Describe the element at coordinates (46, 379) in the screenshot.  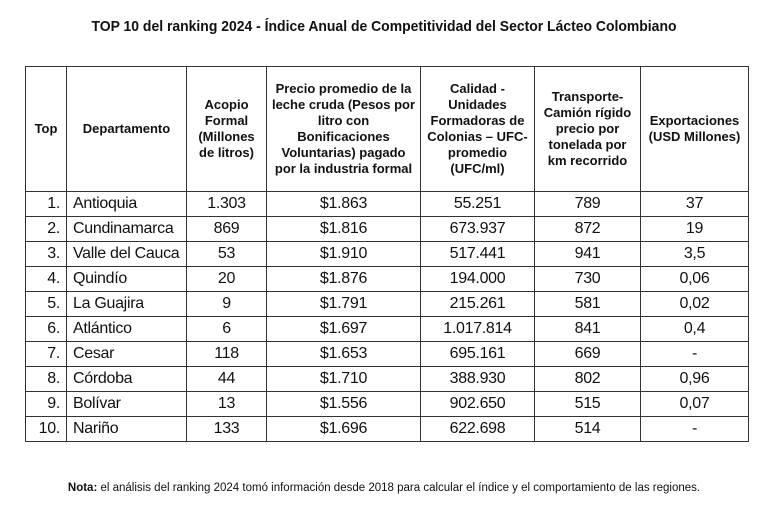
I see `cell-top: 8.` at that location.